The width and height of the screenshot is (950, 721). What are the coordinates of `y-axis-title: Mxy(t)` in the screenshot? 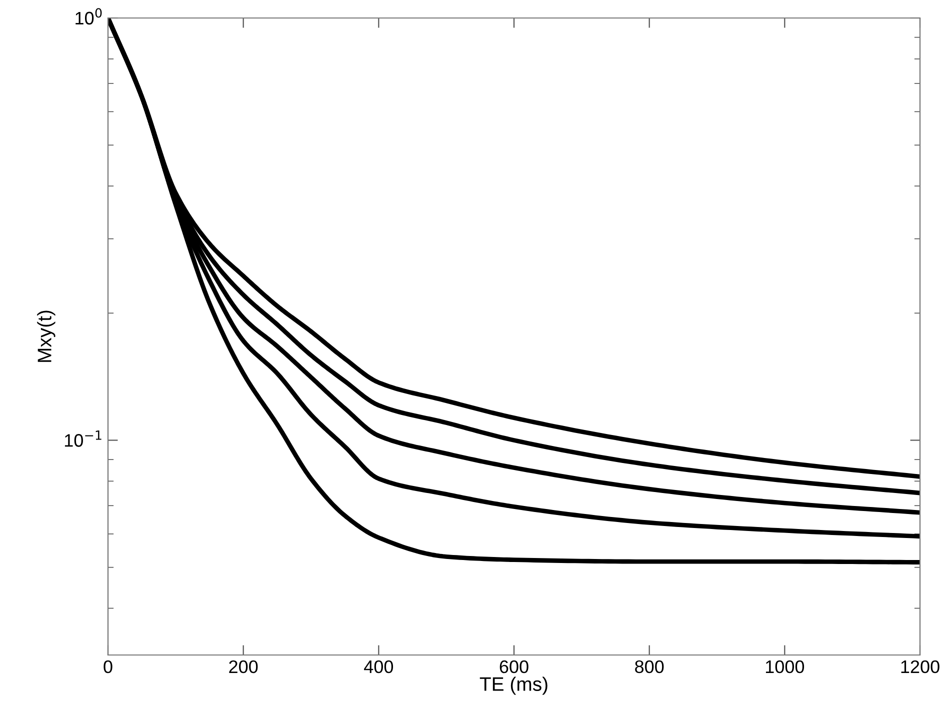 It's located at (46, 336).